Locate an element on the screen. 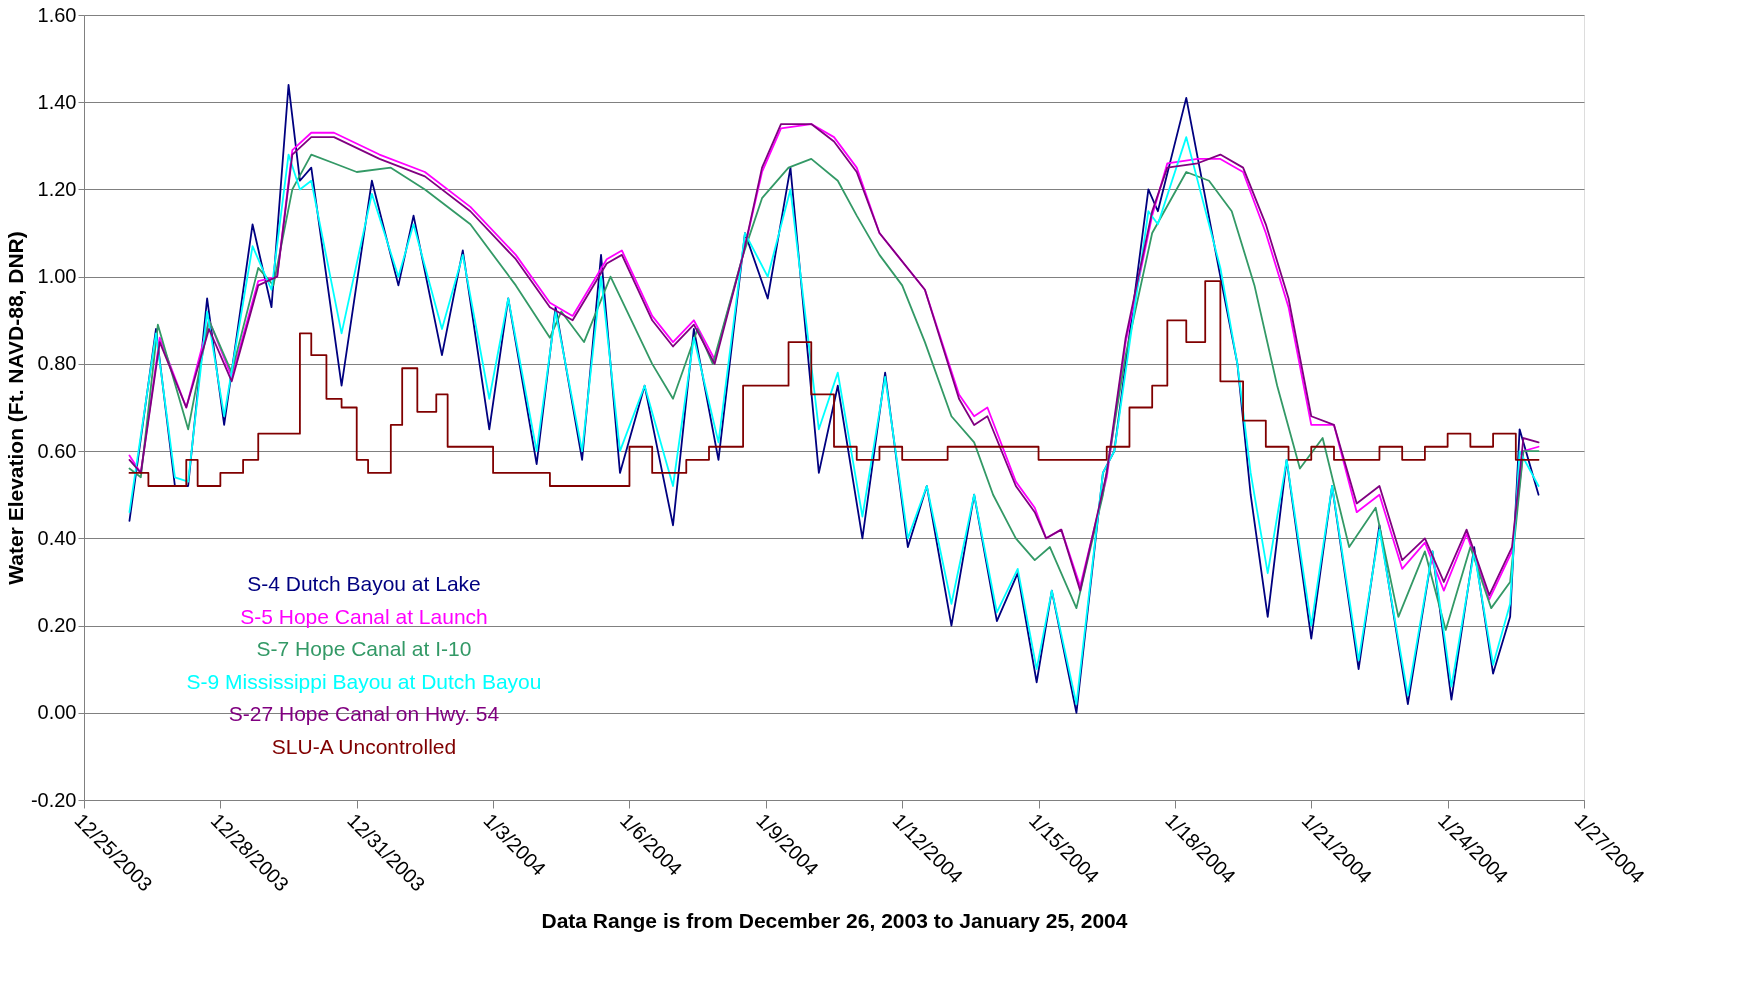 The height and width of the screenshot is (987, 1752). text: S-5 Hope Canal at Launch is located at coordinates (364, 616).